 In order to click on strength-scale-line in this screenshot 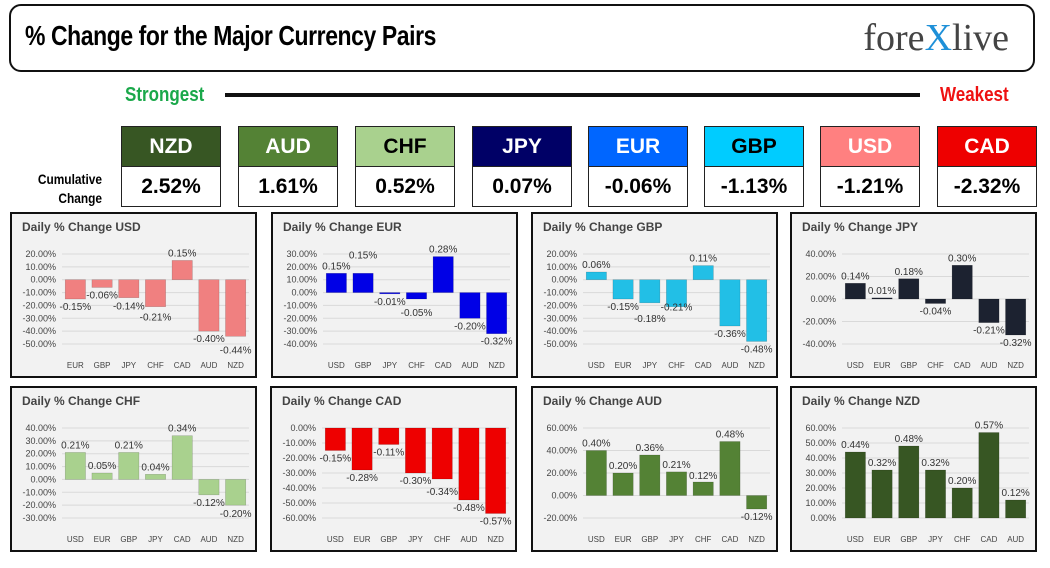, I will do `click(572, 95)`.